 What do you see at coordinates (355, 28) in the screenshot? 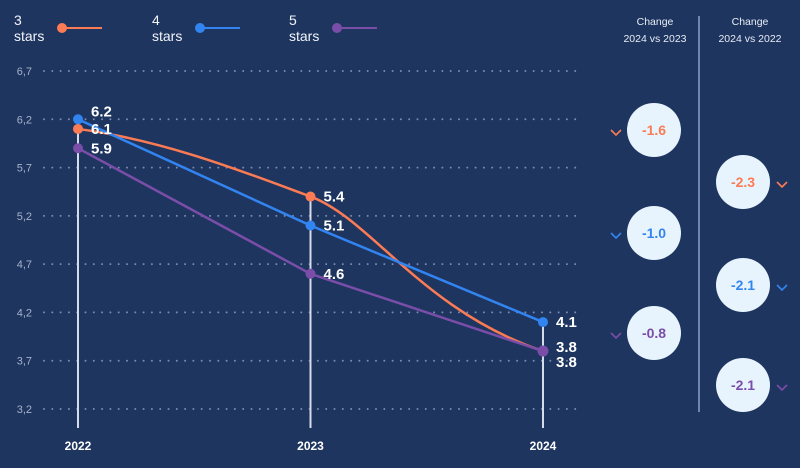
I see `legend-swatch-5-stars` at bounding box center [355, 28].